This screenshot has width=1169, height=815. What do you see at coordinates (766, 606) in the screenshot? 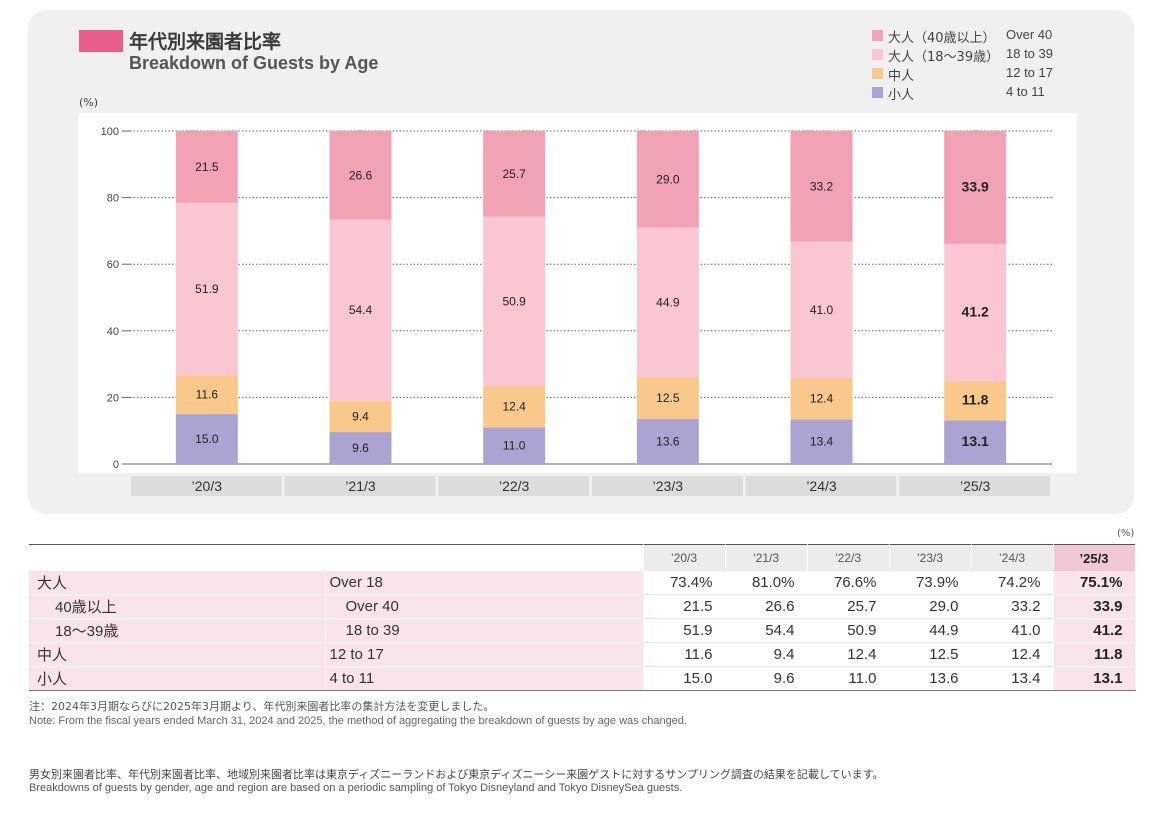
I see `table-cell: 26.6` at bounding box center [766, 606].